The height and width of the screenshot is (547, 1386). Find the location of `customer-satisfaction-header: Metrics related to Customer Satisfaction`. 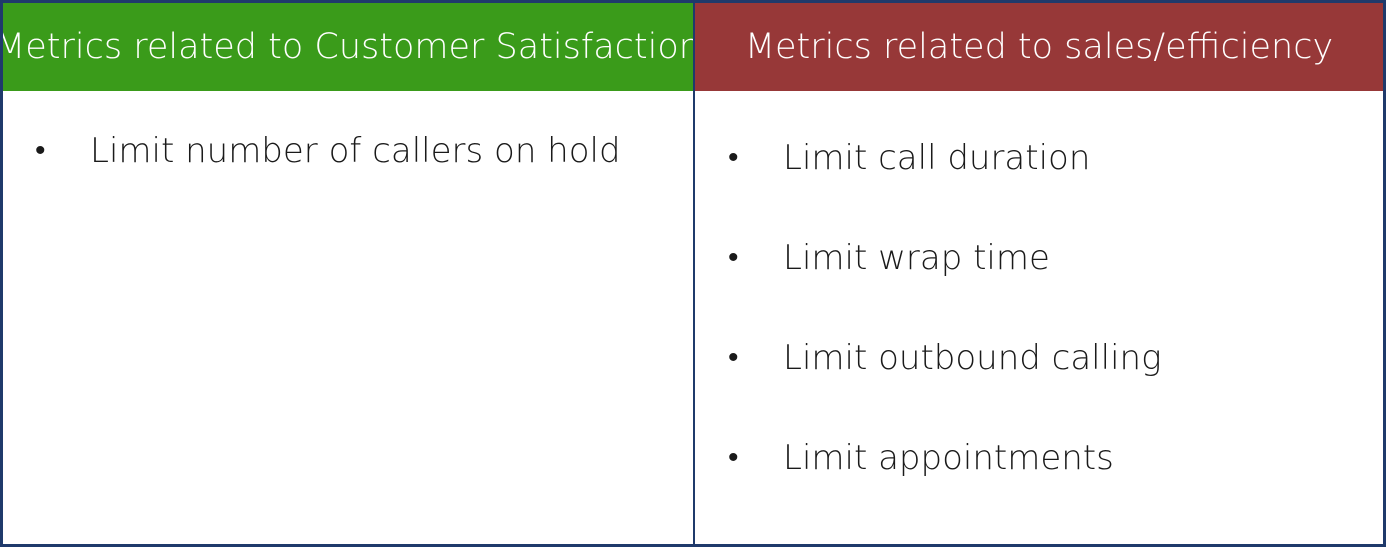

customer-satisfaction-header: Metrics related to Customer Satisfaction is located at coordinates (348, 47).